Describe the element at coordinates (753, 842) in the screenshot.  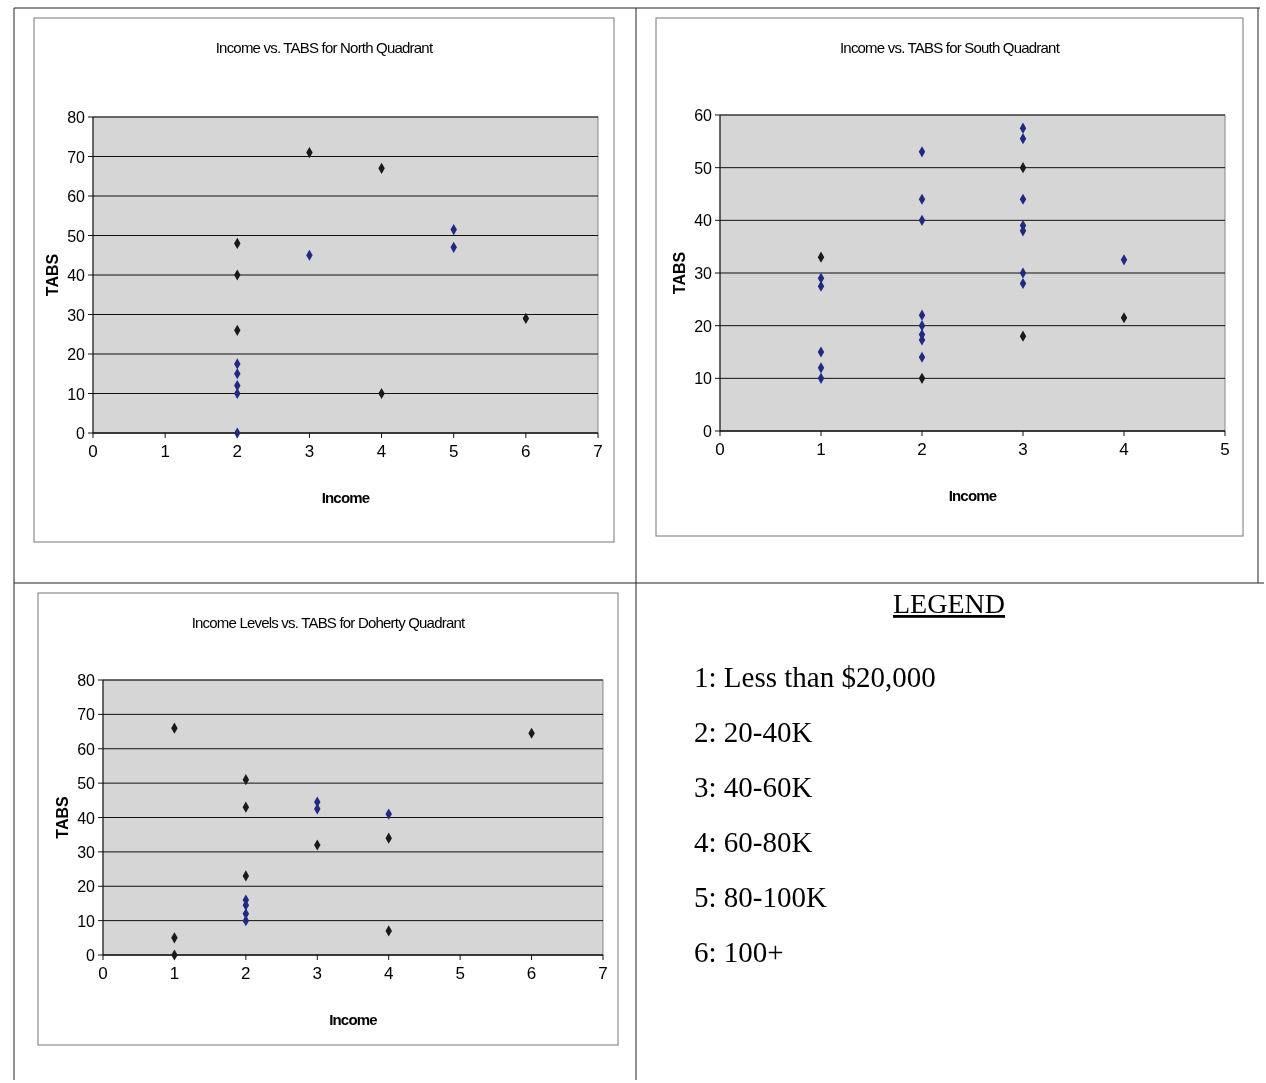
I see `text: 4: 60-80K` at that location.